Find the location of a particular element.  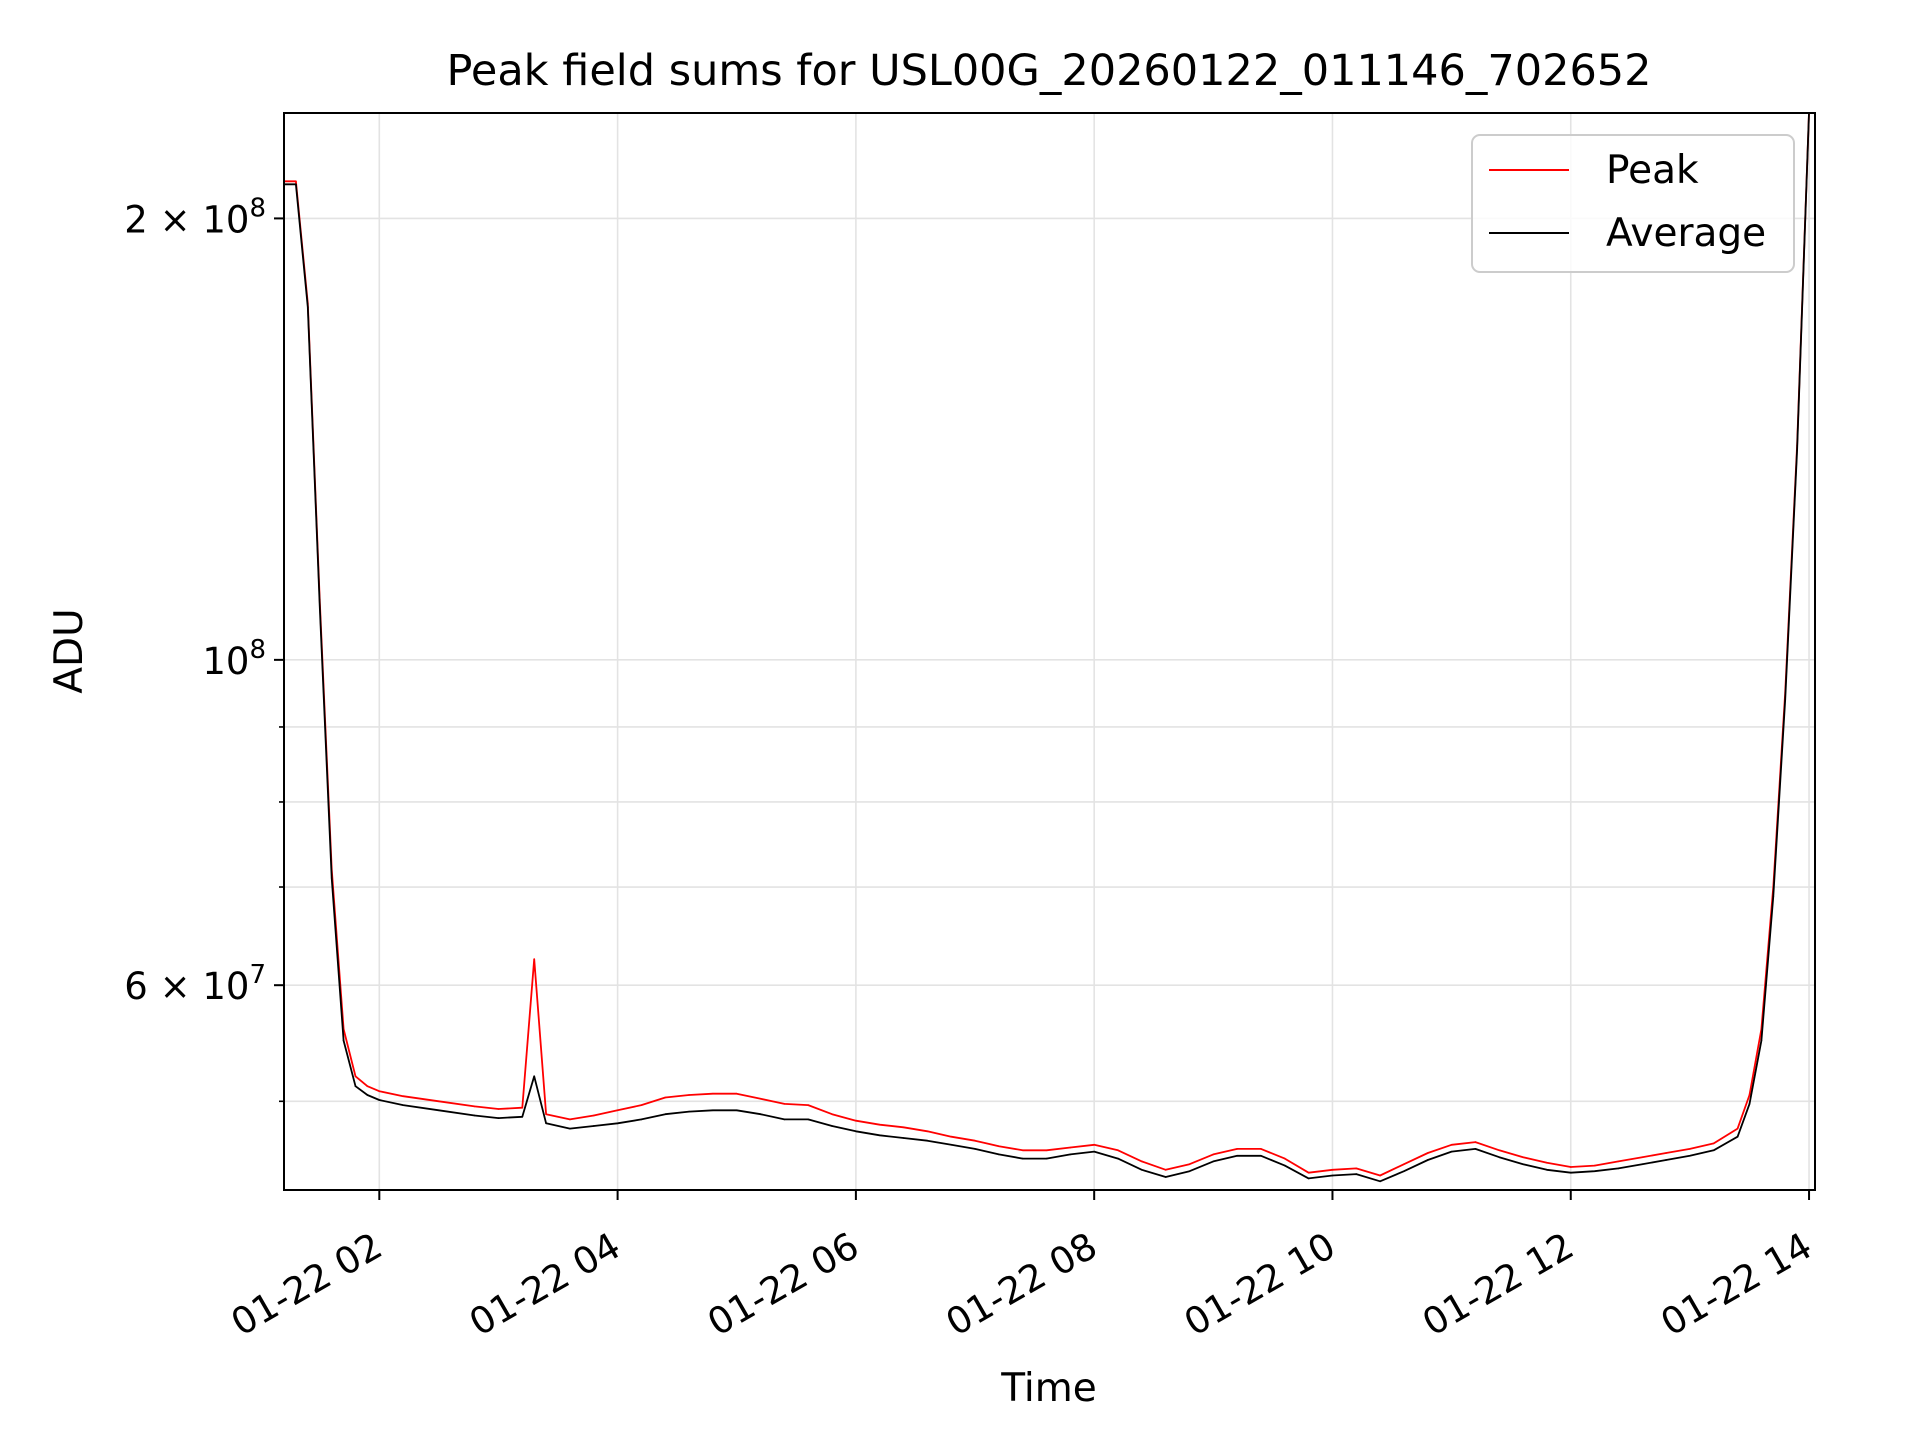

y-tick-label: 108 is located at coordinates (234, 659).